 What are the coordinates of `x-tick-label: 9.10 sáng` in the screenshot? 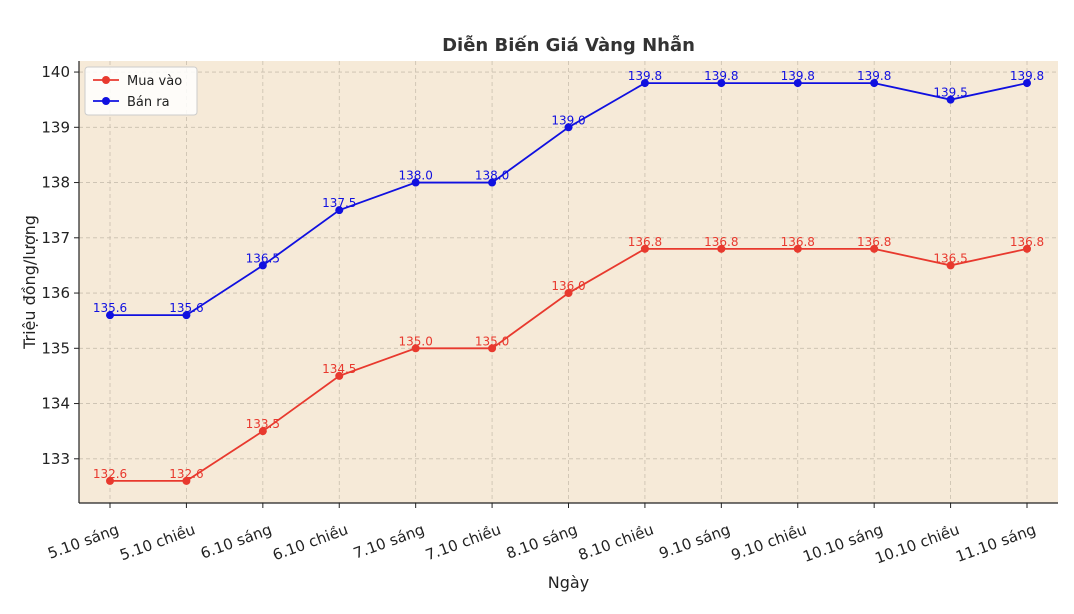 It's located at (695, 541).